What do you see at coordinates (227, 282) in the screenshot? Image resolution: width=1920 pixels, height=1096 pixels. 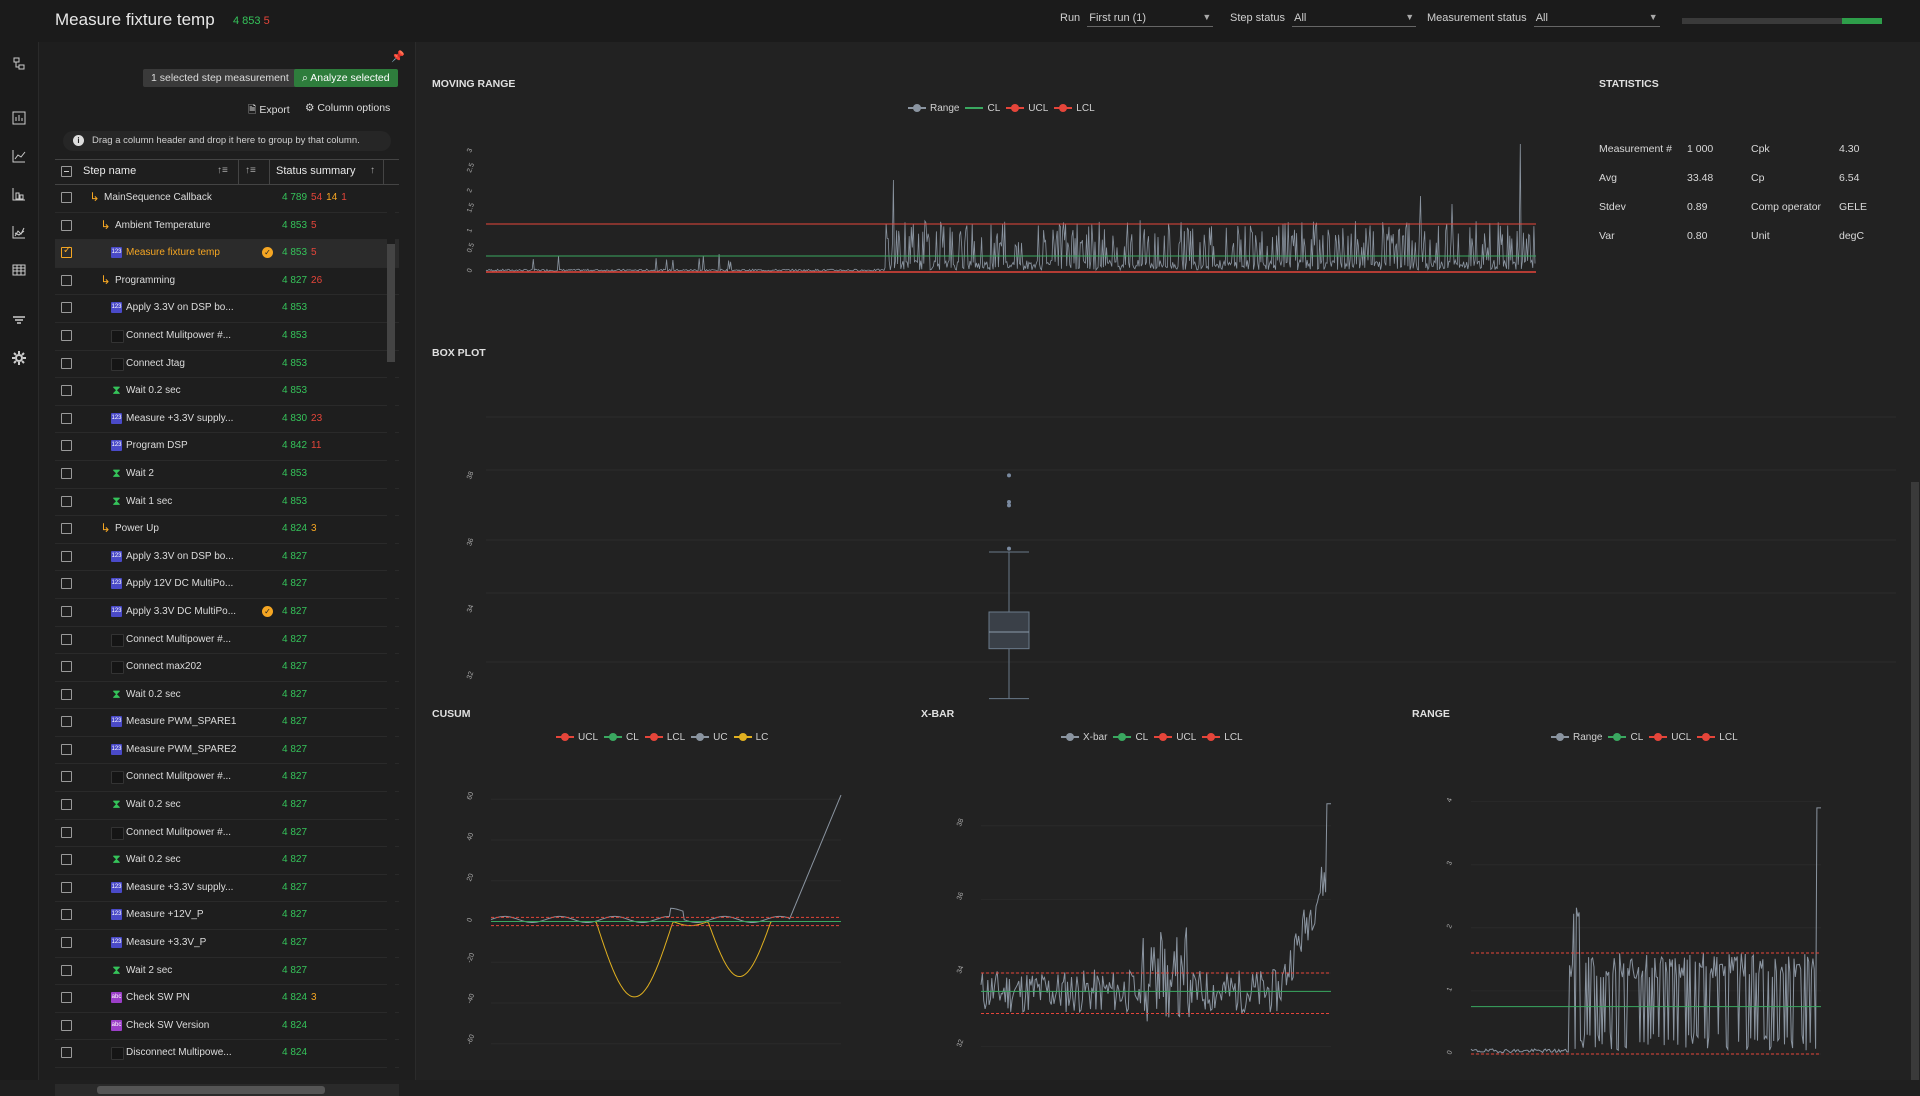 I see `table-row: ↳ Programming 4 827 26` at bounding box center [227, 282].